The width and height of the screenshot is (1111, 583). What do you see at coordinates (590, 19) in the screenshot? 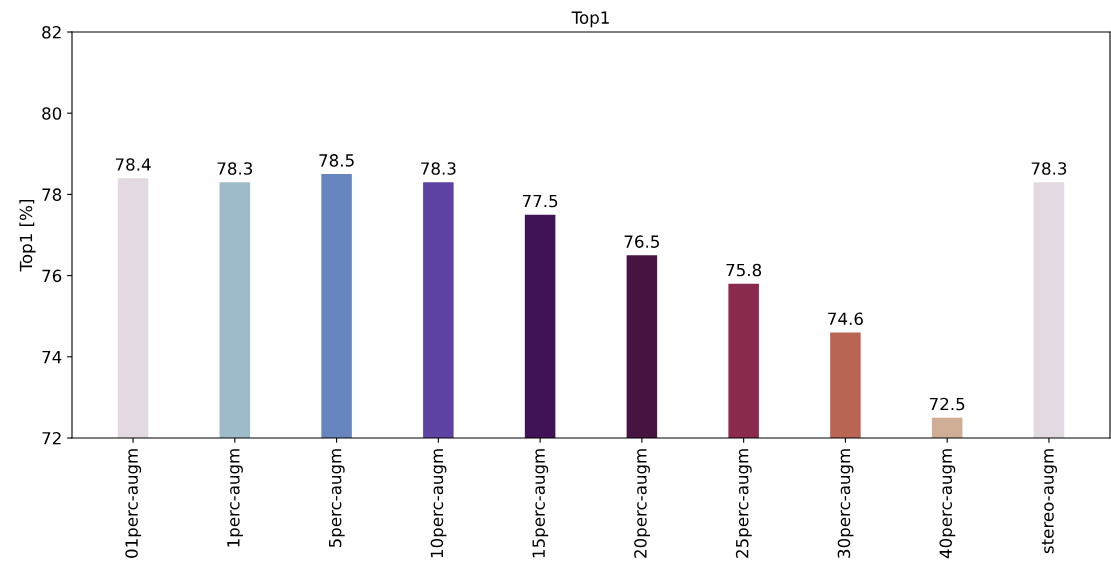
I see `chart-title: Top1` at bounding box center [590, 19].